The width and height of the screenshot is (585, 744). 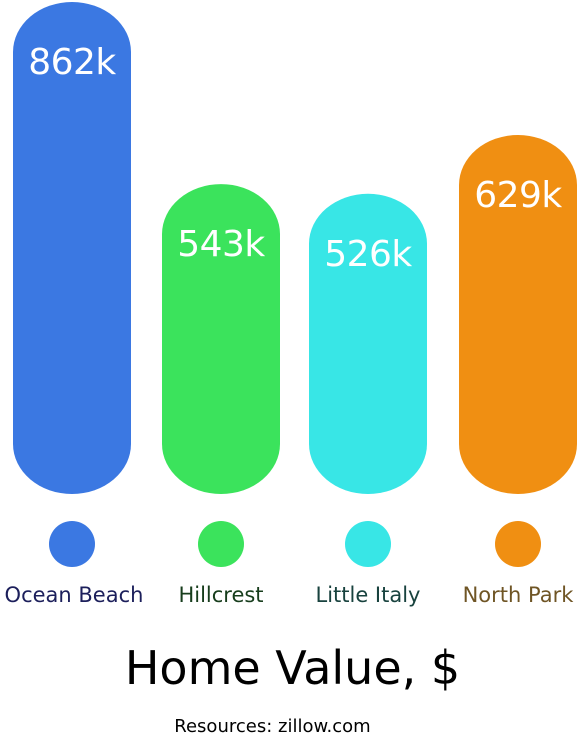 I want to click on bar-group: 629k North Park, so click(x=518, y=370).